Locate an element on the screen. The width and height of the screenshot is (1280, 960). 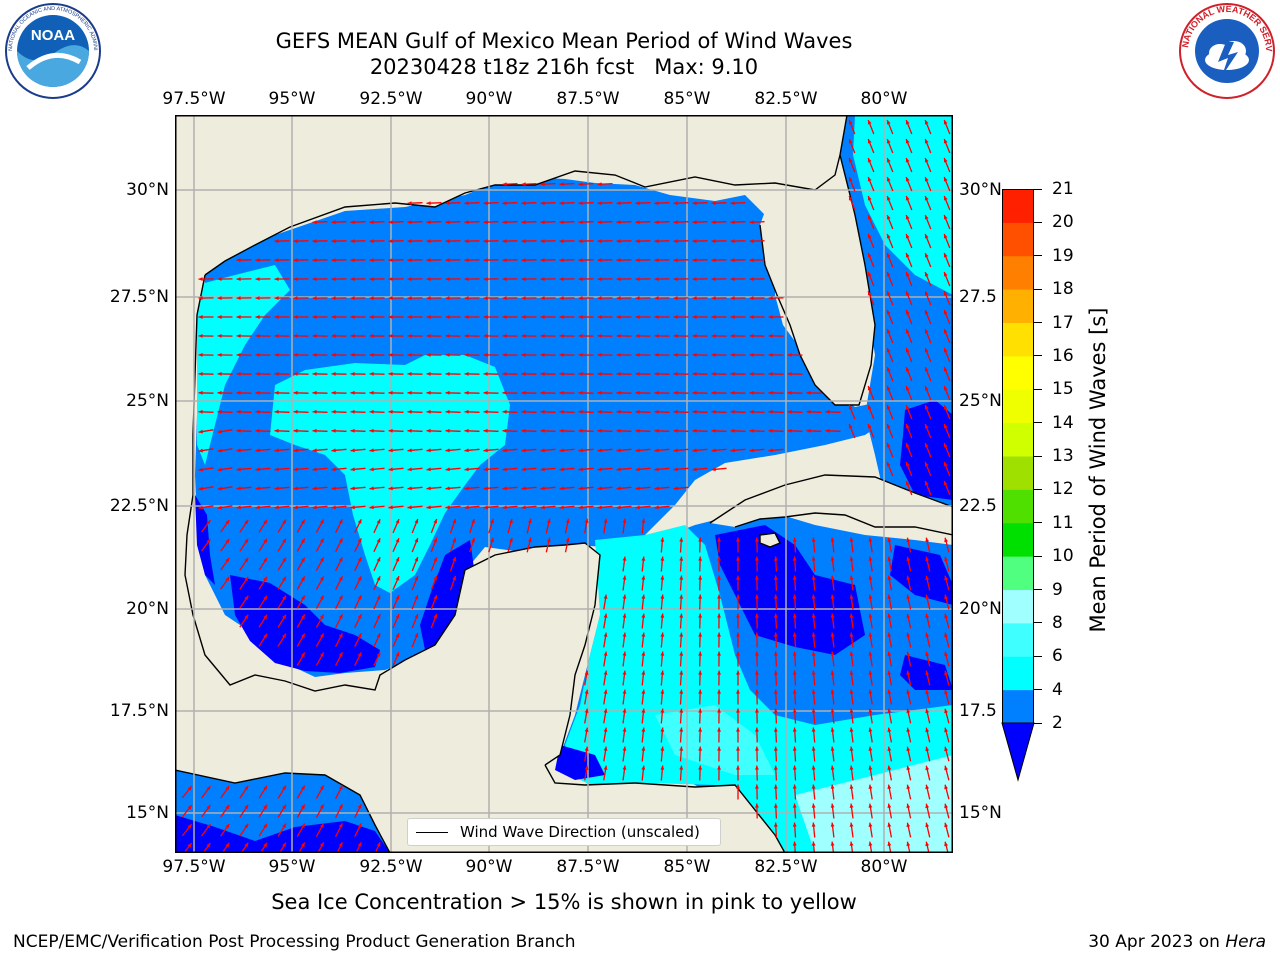
lon-tick-top: 92.5°W is located at coordinates (391, 99).